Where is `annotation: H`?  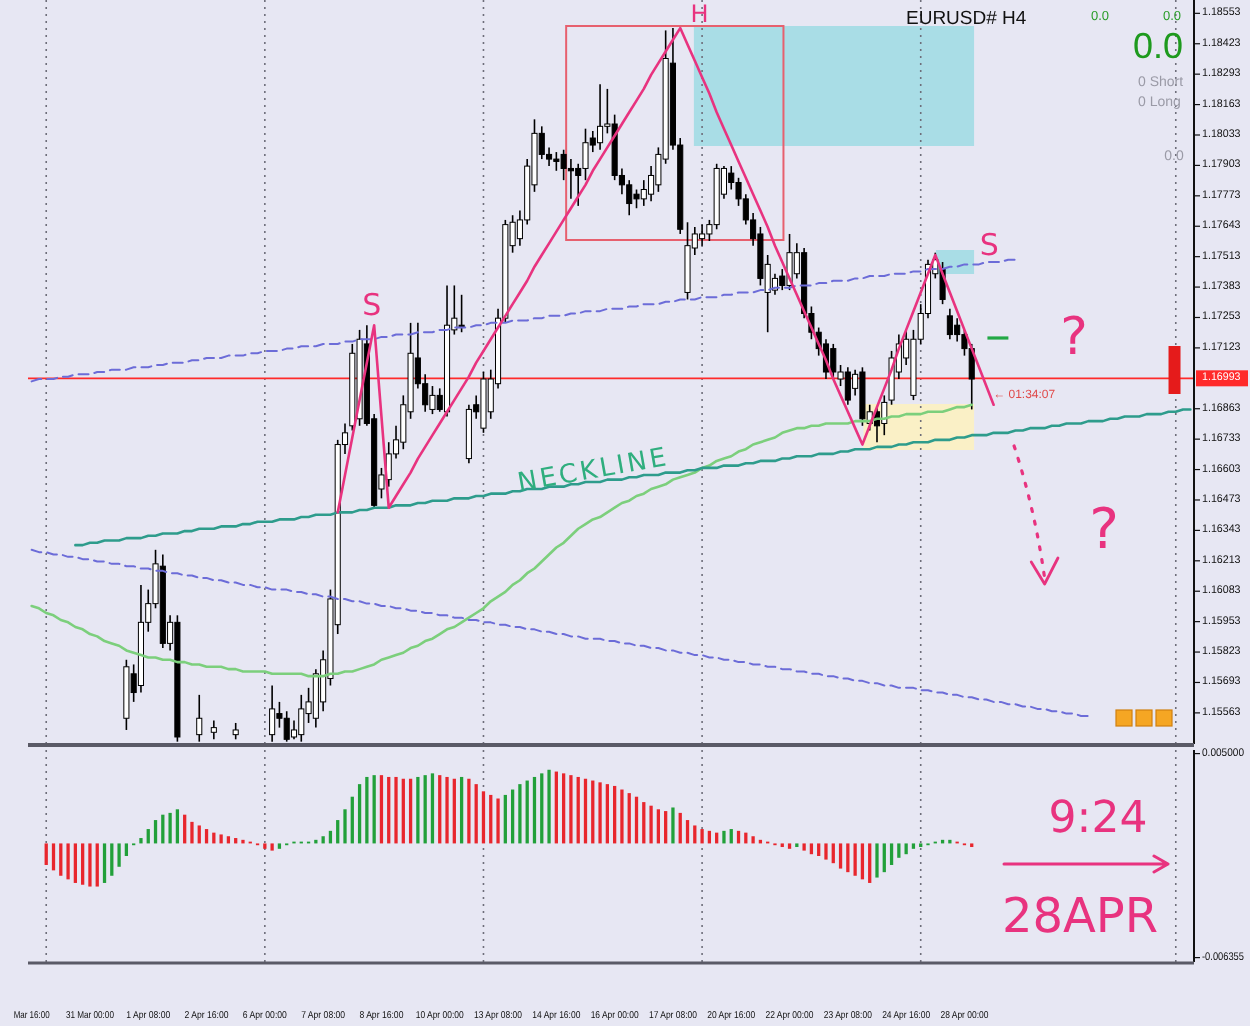 annotation: H is located at coordinates (699, 14).